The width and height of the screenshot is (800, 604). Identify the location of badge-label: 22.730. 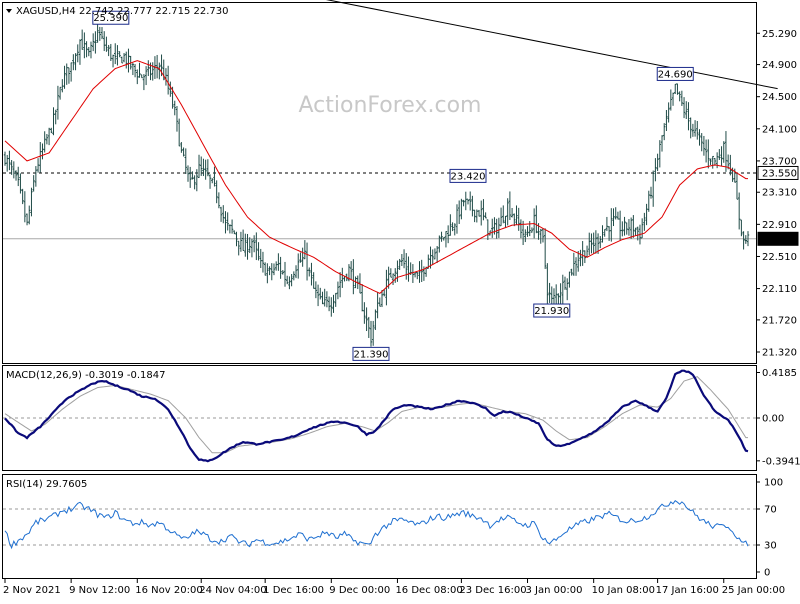
(779, 239).